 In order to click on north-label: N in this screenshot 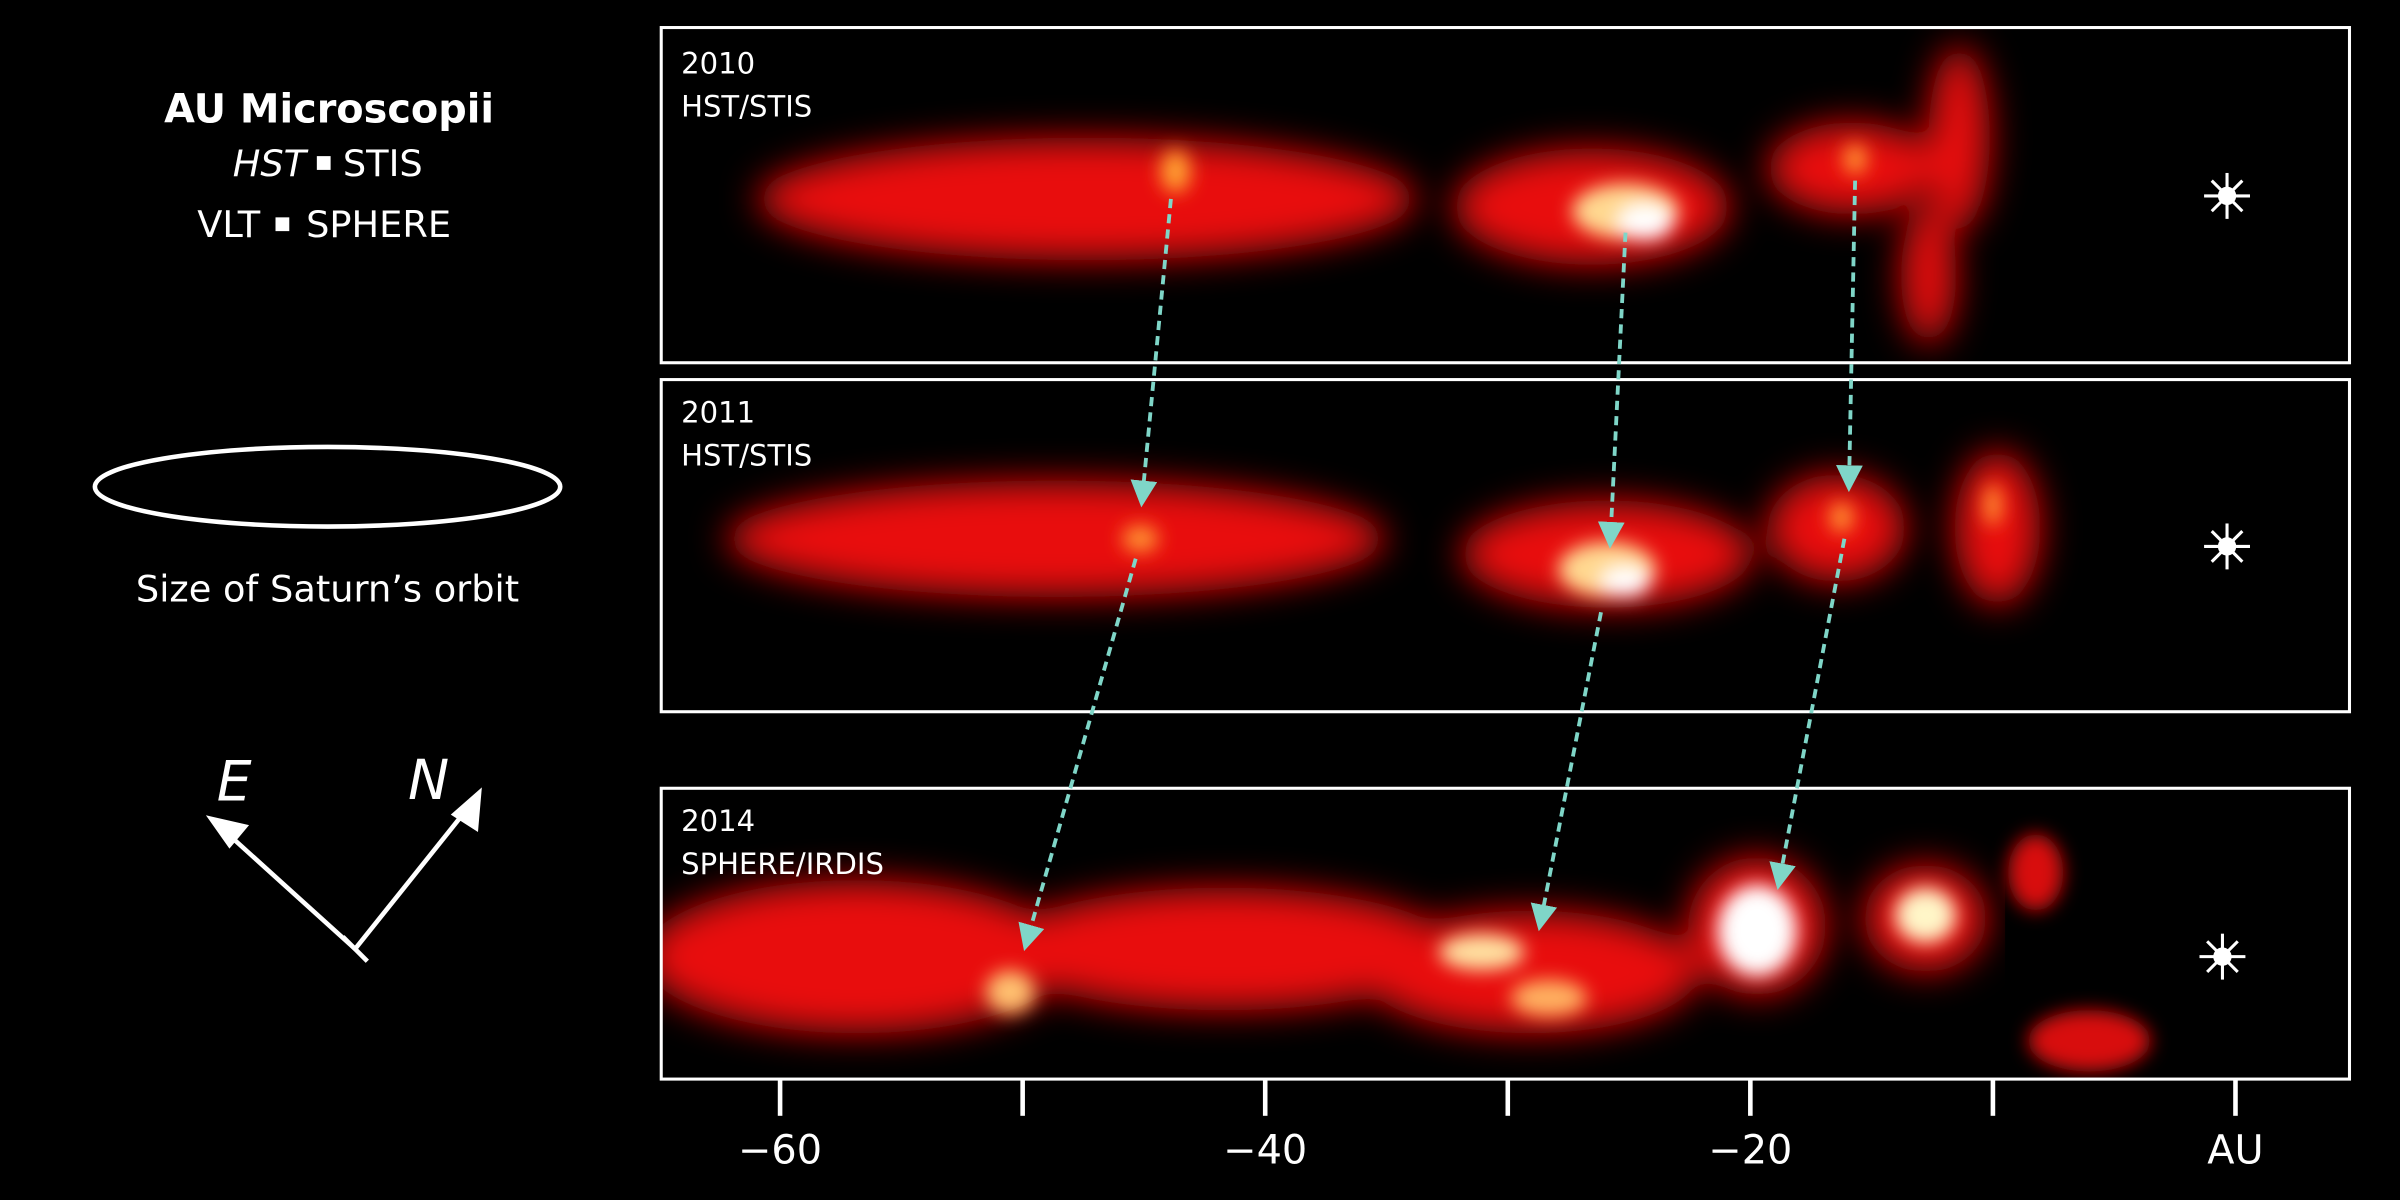, I will do `click(428, 780)`.